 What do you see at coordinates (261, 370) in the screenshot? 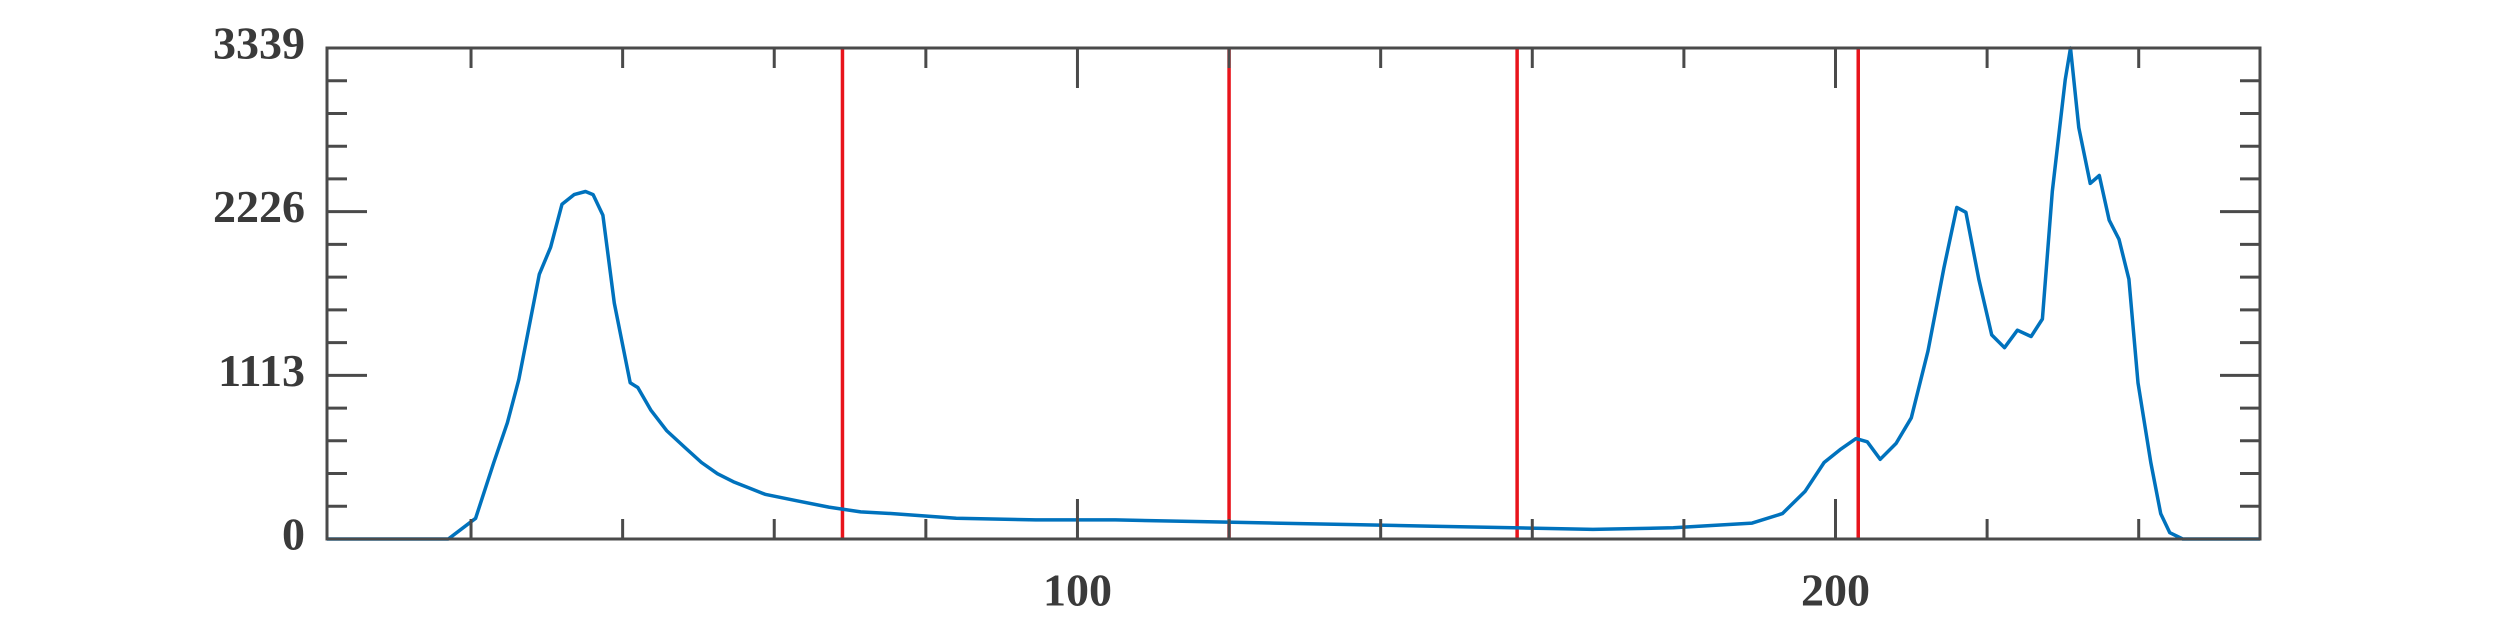
I see `y-tick-label: 1113` at bounding box center [261, 370].